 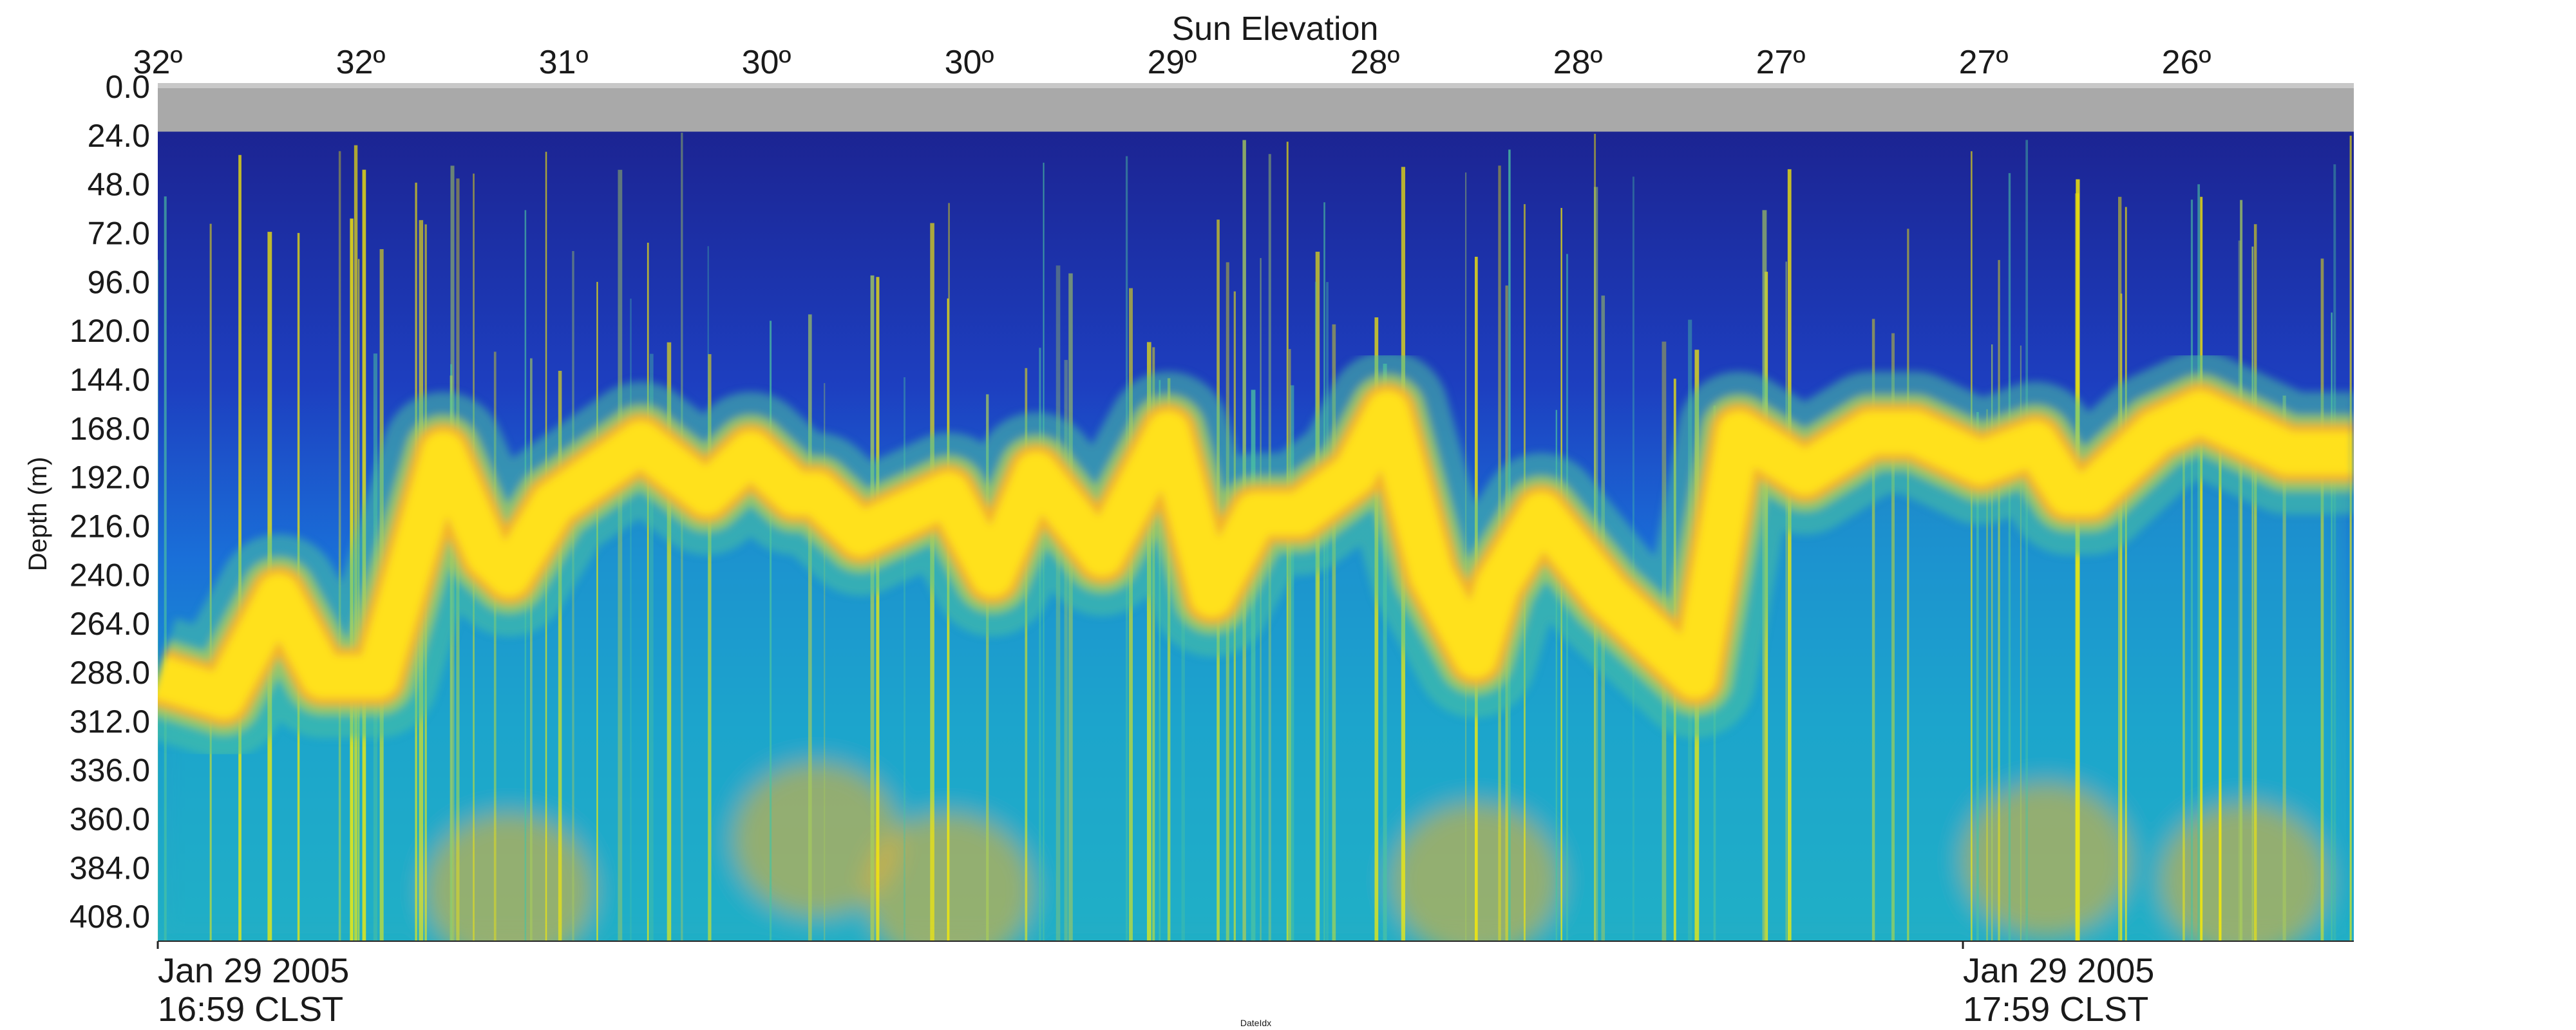 I want to click on y-tick-label: 120.0, so click(x=110, y=331).